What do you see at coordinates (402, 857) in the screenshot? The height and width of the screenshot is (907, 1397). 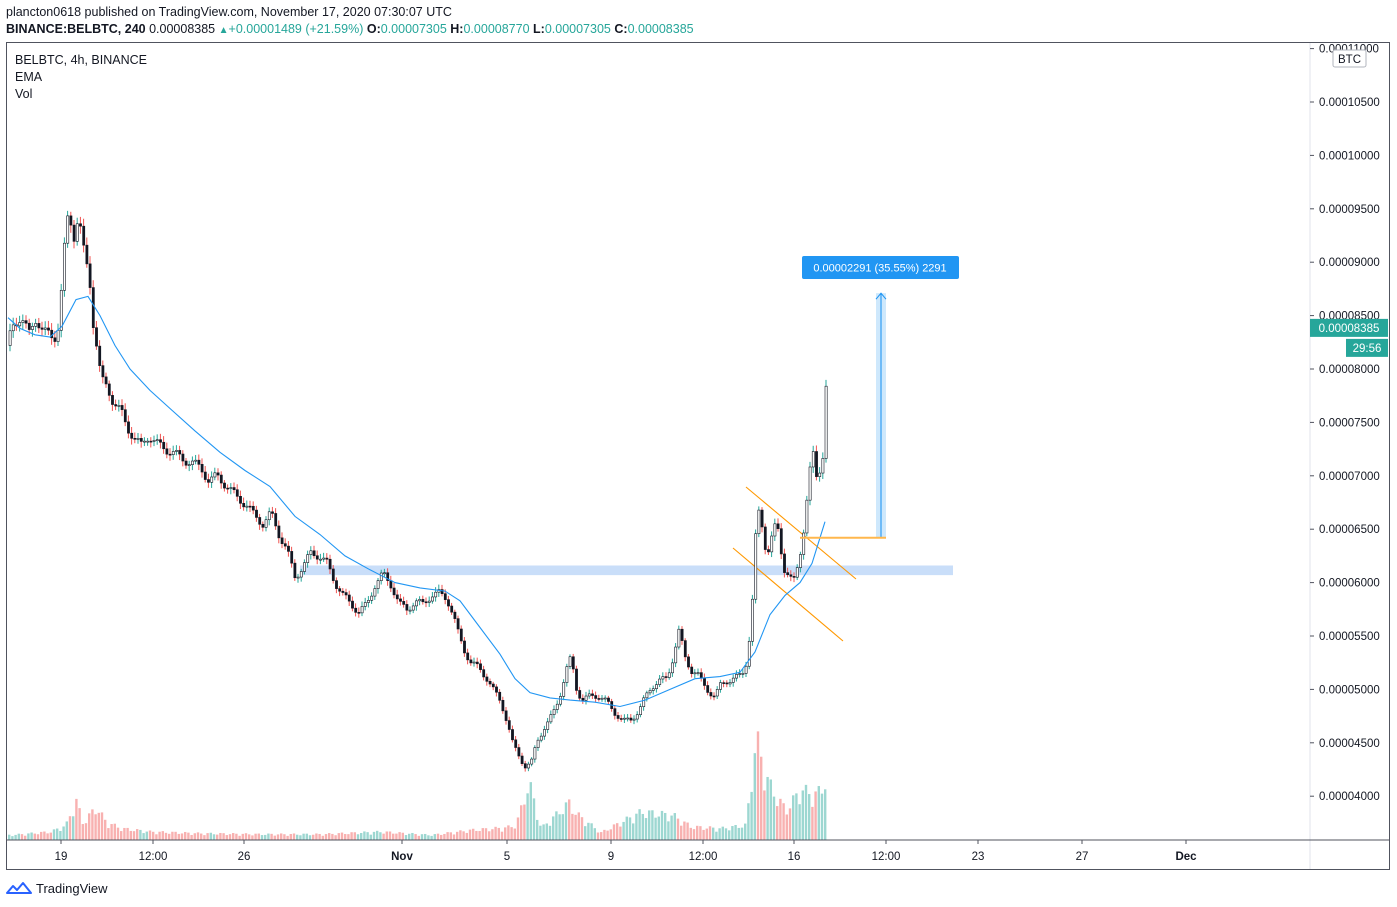 I see `time-tick-label: Nov` at bounding box center [402, 857].